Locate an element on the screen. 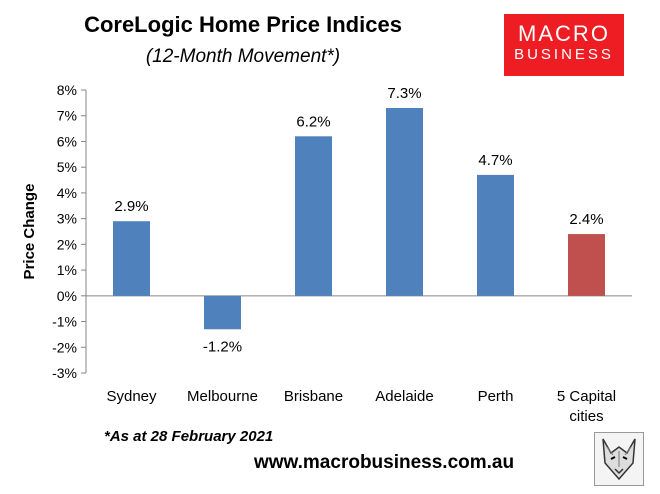  category-label: Sydney is located at coordinates (131, 396).